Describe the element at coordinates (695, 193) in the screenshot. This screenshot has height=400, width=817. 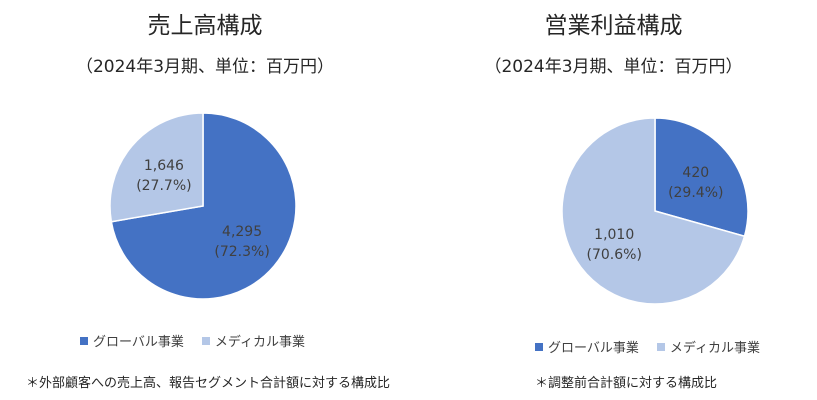
I see `data-label-percent: (29.4%)` at that location.